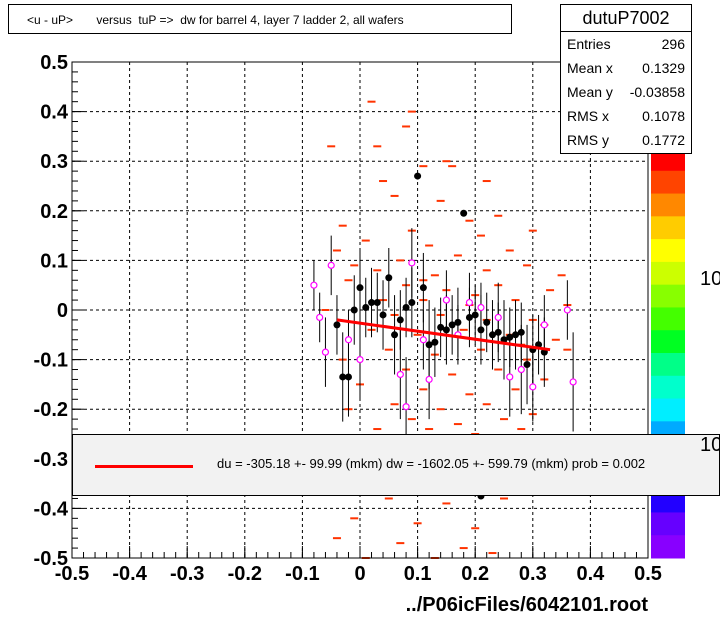 This screenshot has width=720, height=620. Describe the element at coordinates (54, 63) in the screenshot. I see `y-tick-label: 0.5` at that location.